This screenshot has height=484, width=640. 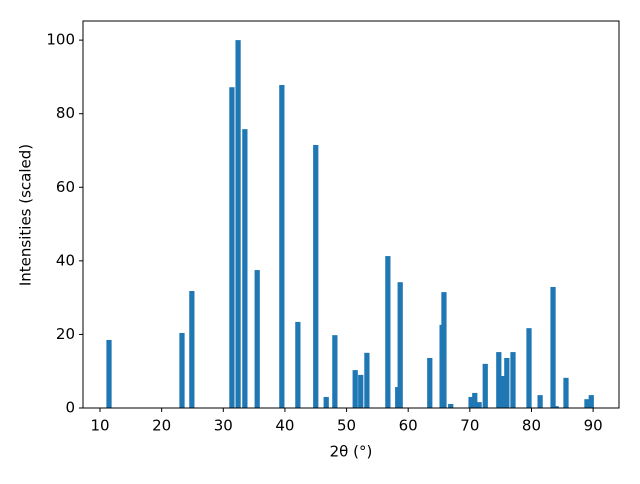 What do you see at coordinates (351, 452) in the screenshot?
I see `x-axis-label: 2θ (°)` at bounding box center [351, 452].